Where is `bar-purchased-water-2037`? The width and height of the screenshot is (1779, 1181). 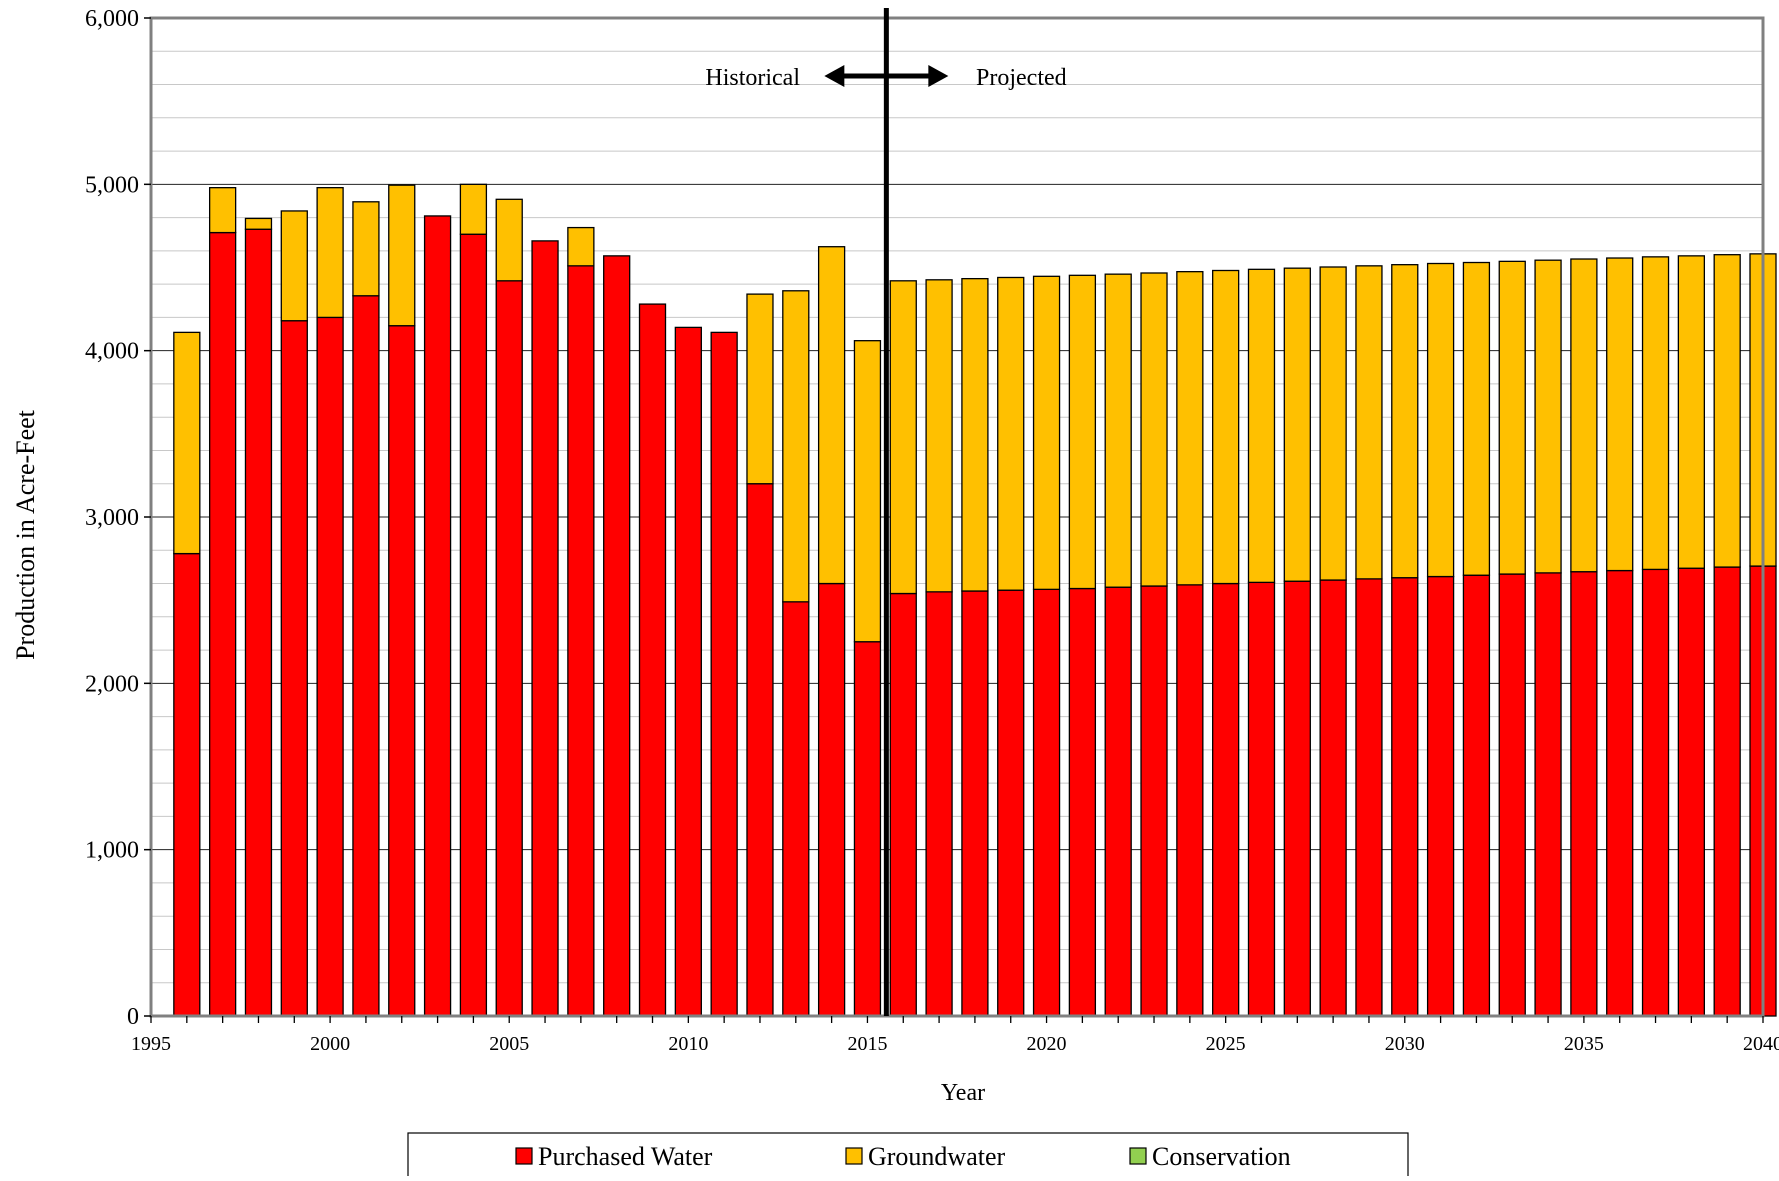 bar-purchased-water-2037 is located at coordinates (1655, 792).